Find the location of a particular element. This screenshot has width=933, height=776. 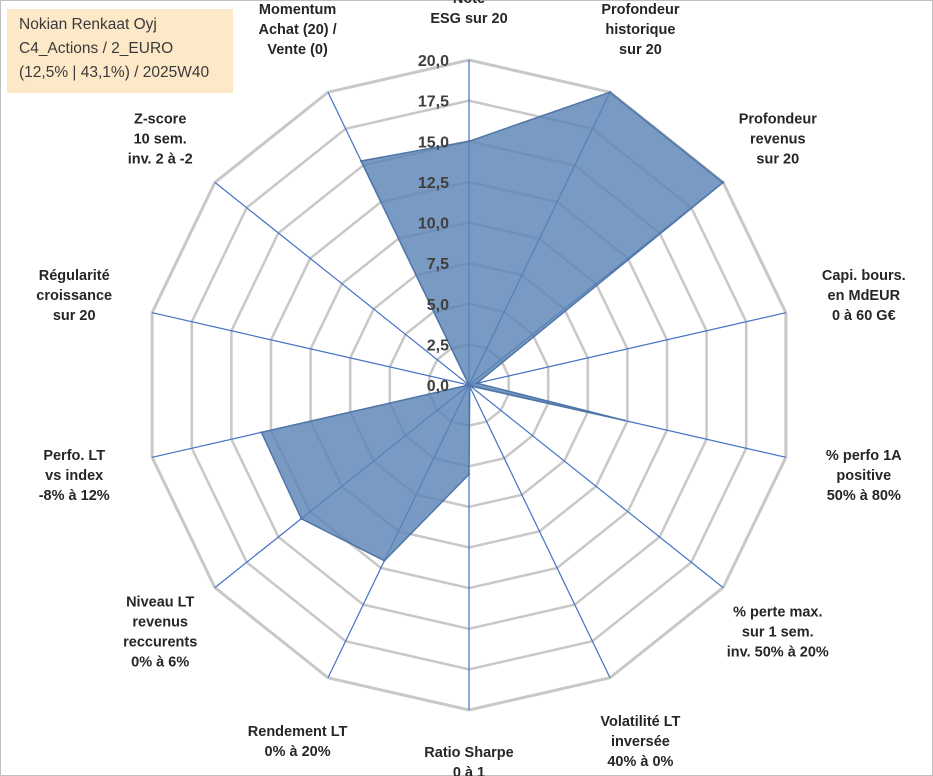

axis-label-line: 0% à 20% is located at coordinates (298, 752).